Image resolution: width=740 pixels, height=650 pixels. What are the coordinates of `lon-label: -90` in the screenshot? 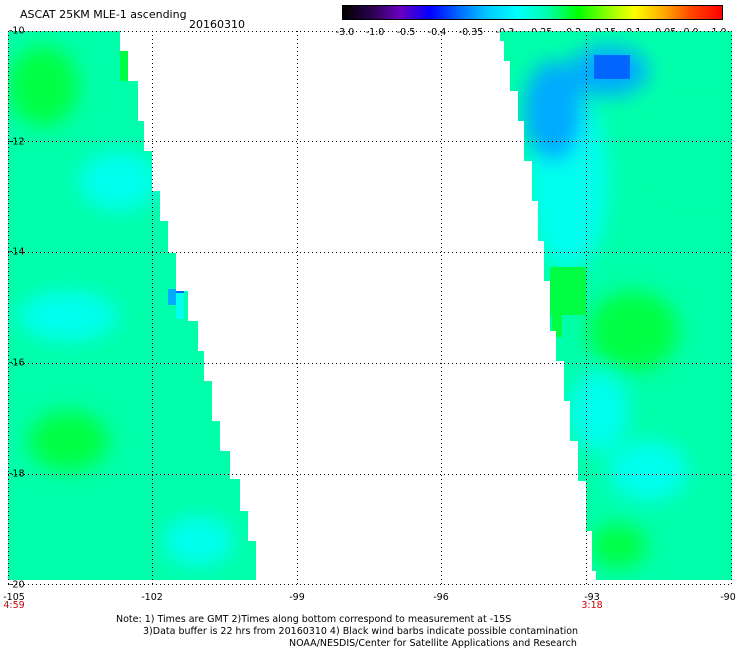 It's located at (728, 597).